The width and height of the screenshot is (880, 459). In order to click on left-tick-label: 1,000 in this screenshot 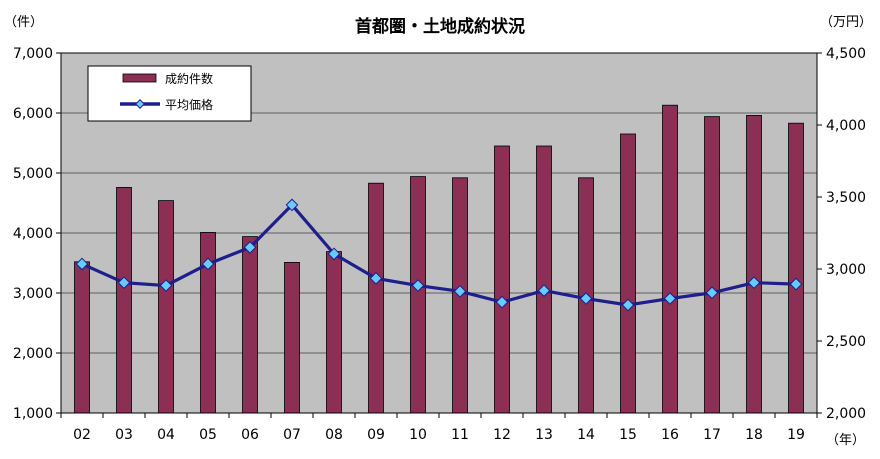, I will do `click(33, 414)`.